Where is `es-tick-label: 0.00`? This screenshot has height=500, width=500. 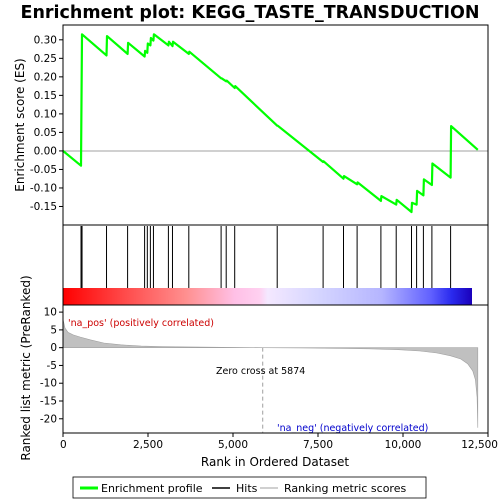 es-tick-label: 0.00 is located at coordinates (45, 151).